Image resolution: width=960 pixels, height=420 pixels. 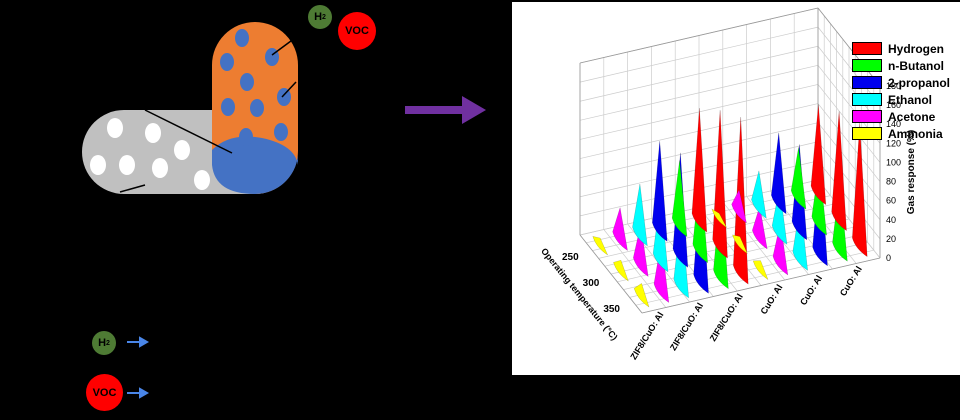 What do you see at coordinates (208, 115) in the screenshot?
I see `diffusion-lines` at bounding box center [208, 115].